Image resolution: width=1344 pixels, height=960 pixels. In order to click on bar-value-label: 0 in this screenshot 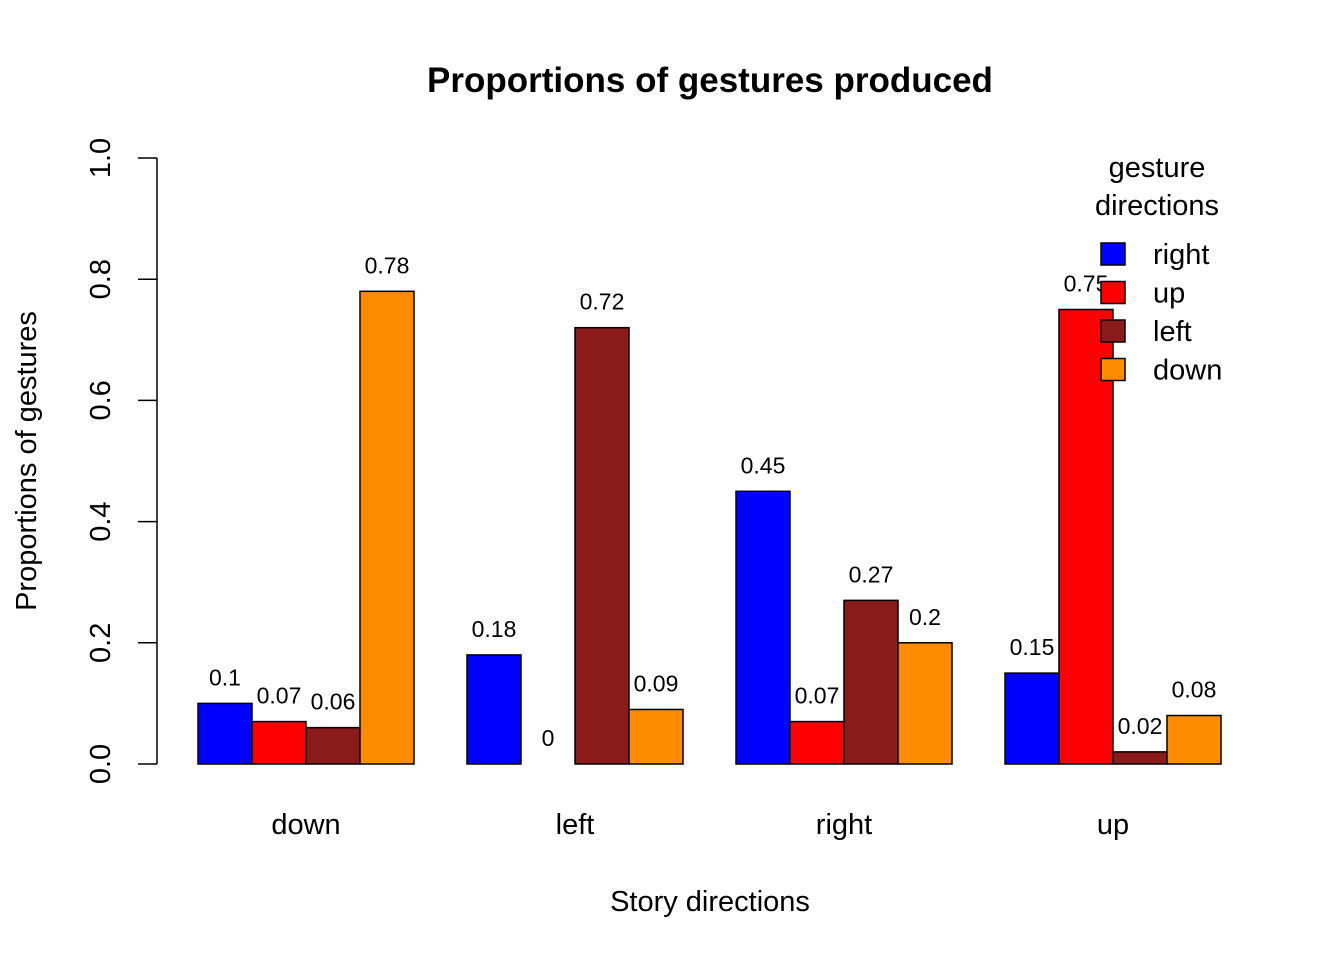, I will do `click(548, 738)`.